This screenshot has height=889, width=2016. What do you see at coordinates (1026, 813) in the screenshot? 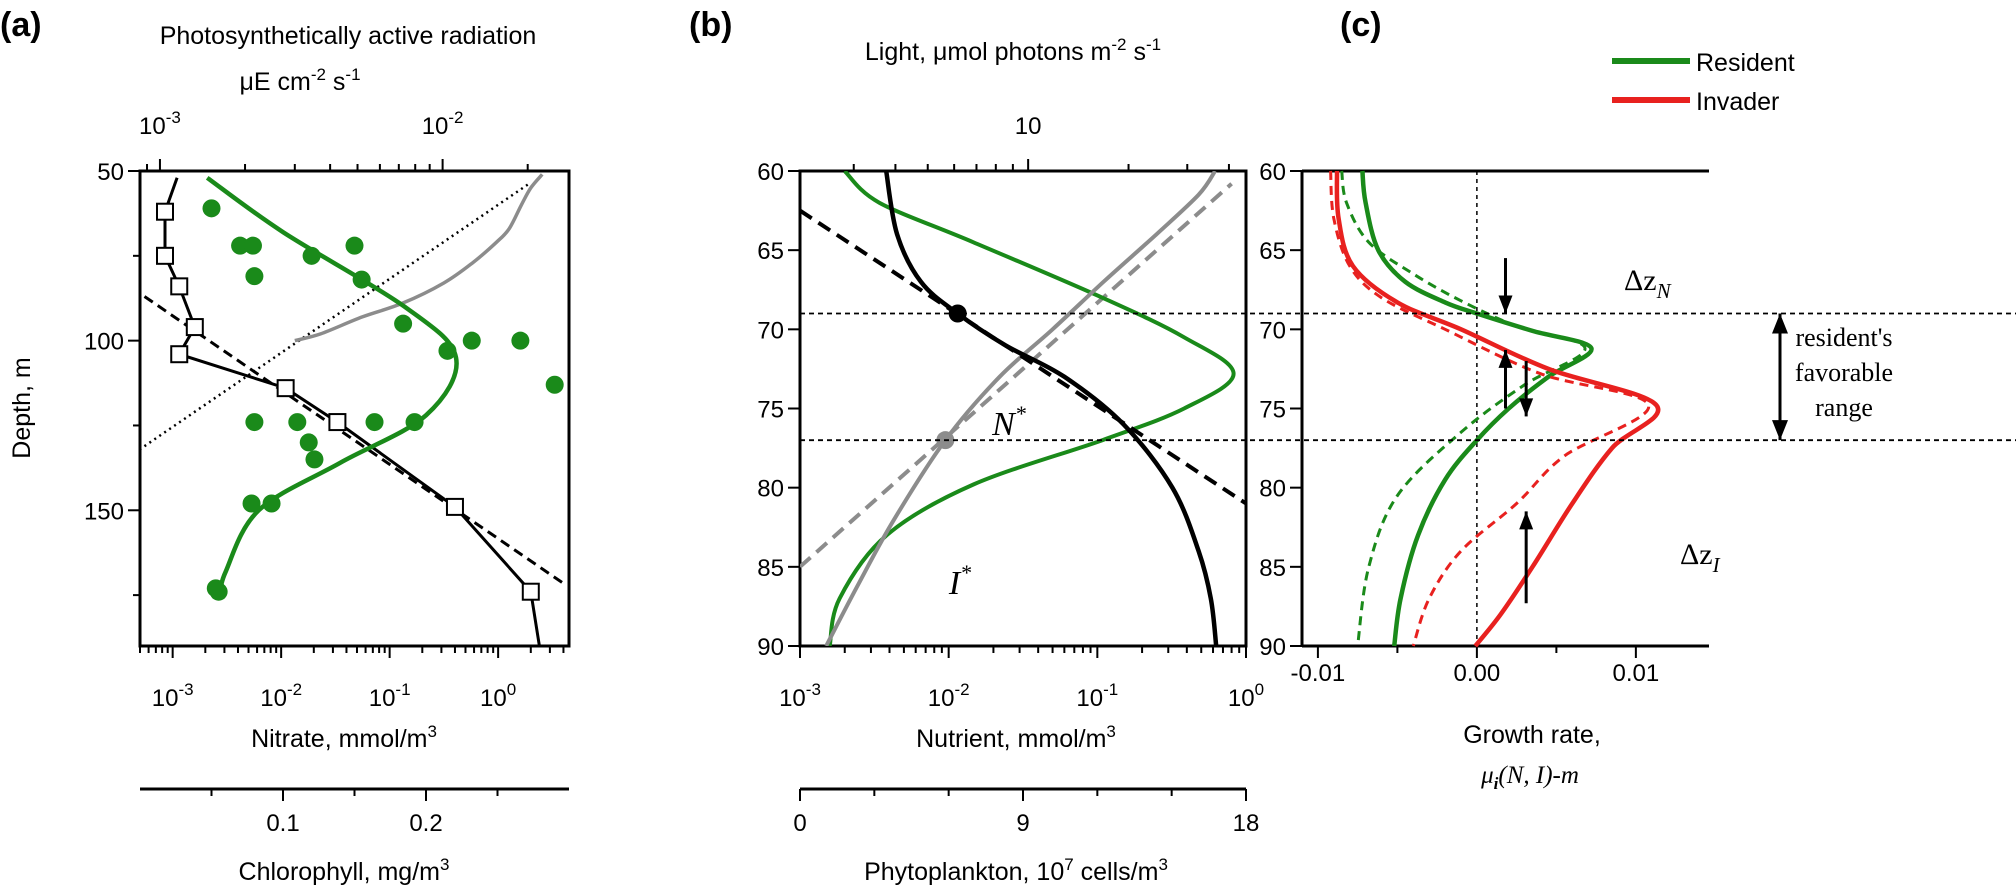
I see `panel-b-phytoplankton-ticks: 0 9 18` at bounding box center [1026, 813].